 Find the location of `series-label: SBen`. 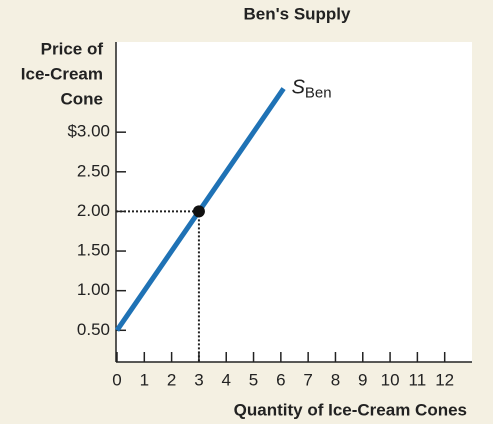

series-label: SBen is located at coordinates (312, 89).